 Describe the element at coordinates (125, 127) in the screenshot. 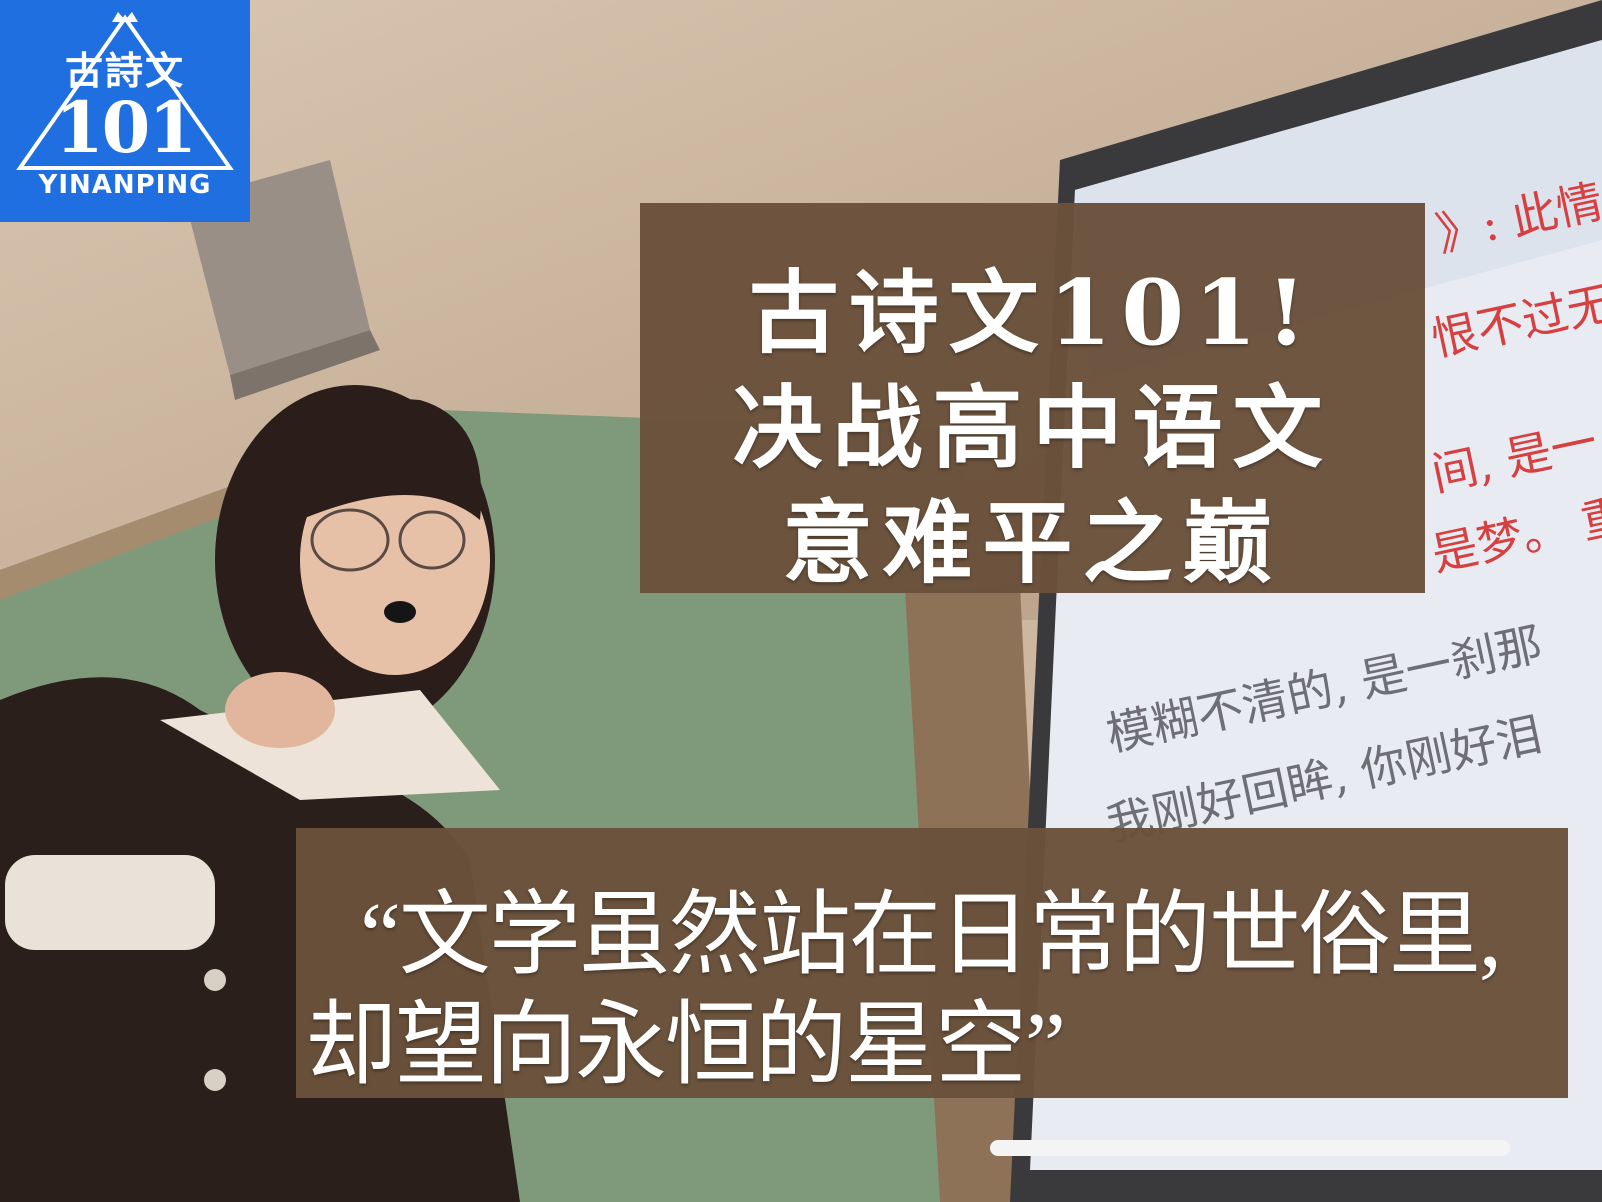

I see `logo-number: 101` at that location.